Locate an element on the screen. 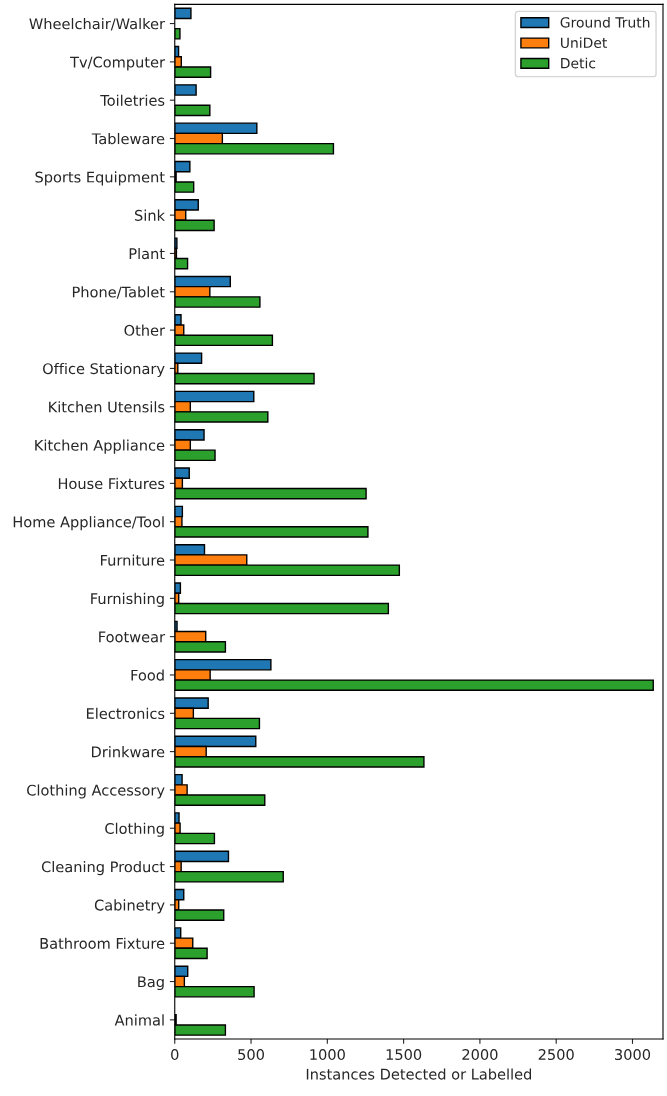 This screenshot has width=667, height=1096. y-tick-label: Bag is located at coordinates (151, 983).